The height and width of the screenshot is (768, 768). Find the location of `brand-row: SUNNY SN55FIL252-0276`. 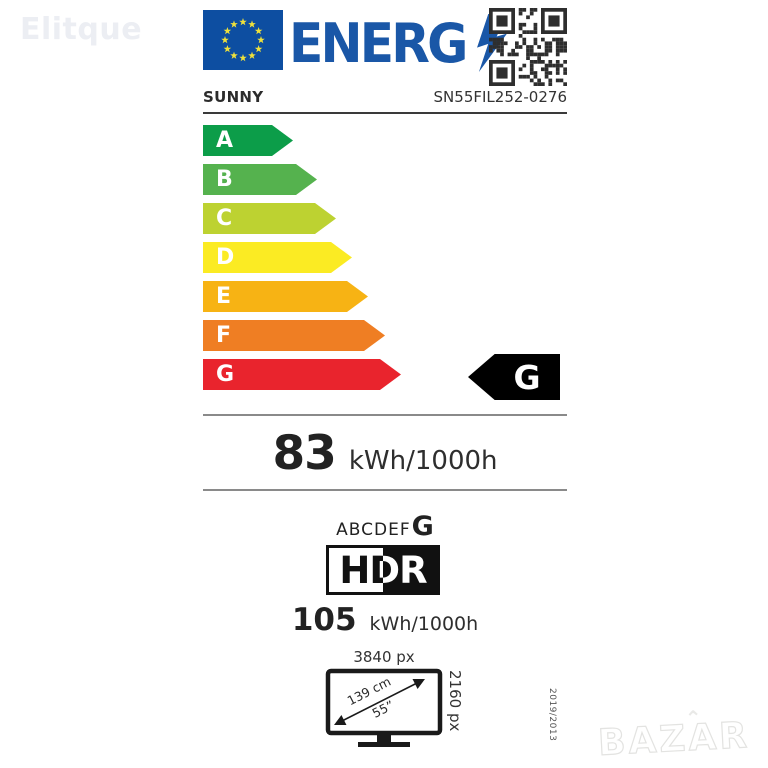

brand-row: SUNNY SN55FIL252-0276 is located at coordinates (385, 101).